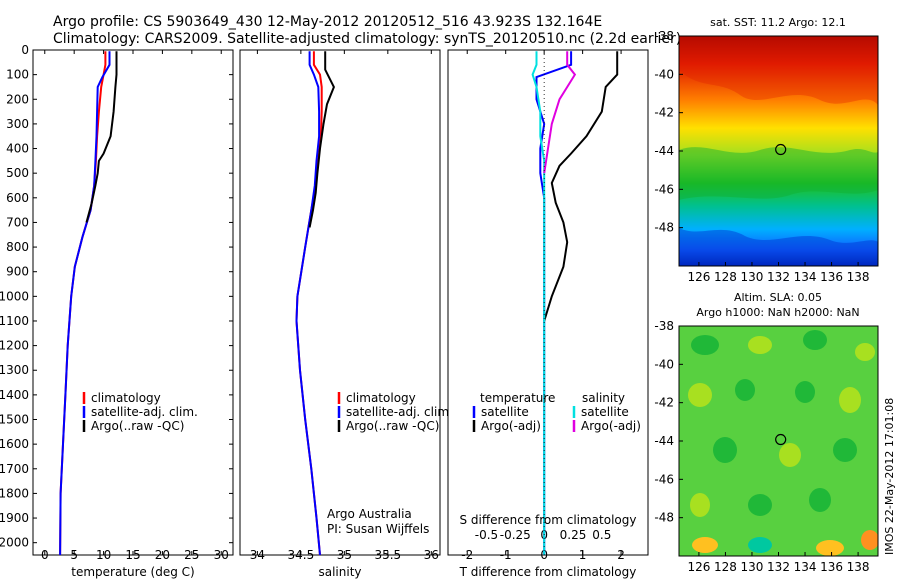 The image size is (900, 580). Describe the element at coordinates (14, 469) in the screenshot. I see `depth-tick-label: 1700` at that location.